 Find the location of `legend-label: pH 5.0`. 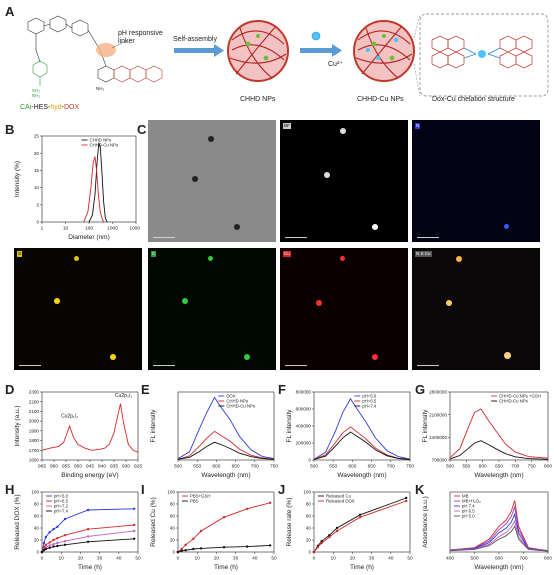

legend-label: pH 5.0 is located at coordinates (468, 516).